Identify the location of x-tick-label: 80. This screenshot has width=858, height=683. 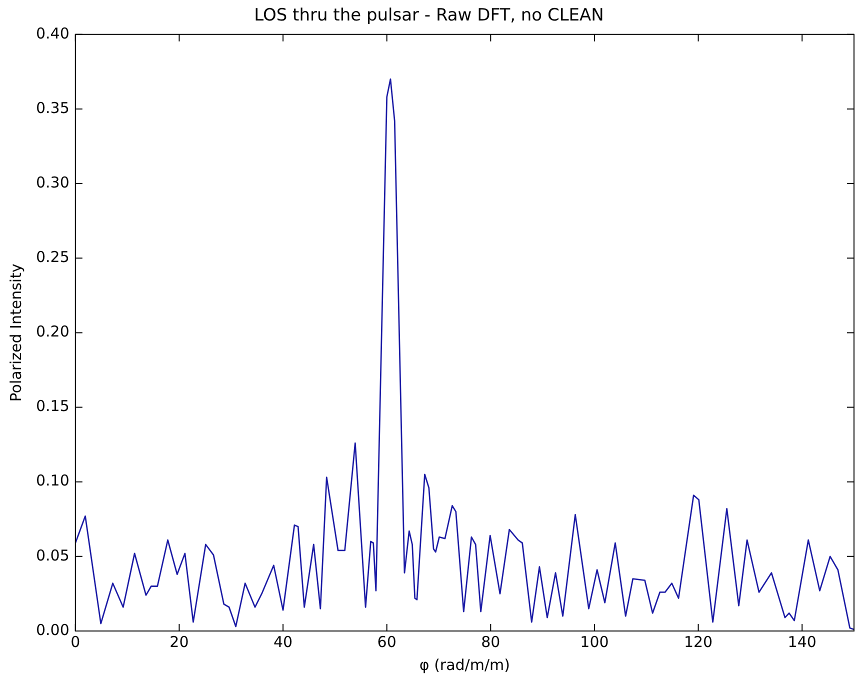
(490, 641).